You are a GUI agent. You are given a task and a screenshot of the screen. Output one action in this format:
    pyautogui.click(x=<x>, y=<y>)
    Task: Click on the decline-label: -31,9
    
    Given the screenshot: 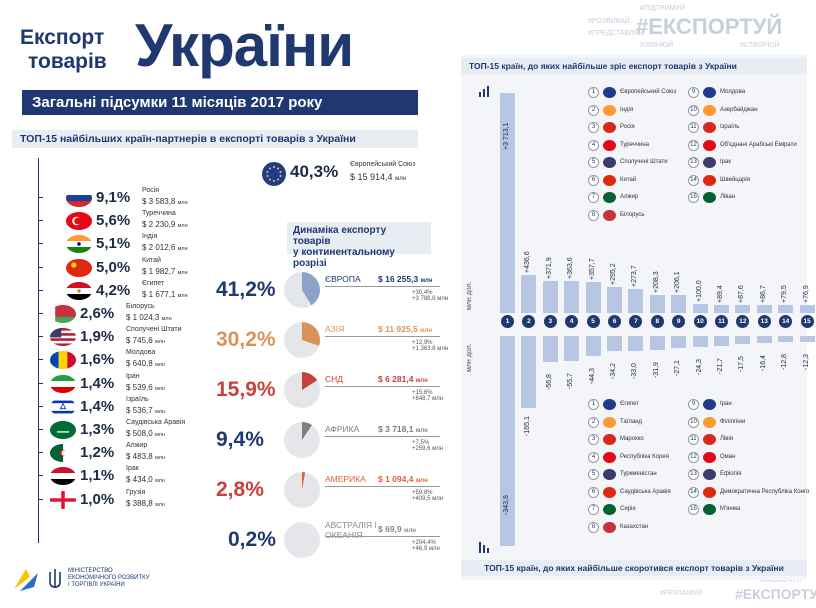 What is the action you would take?
    pyautogui.click(x=656, y=370)
    